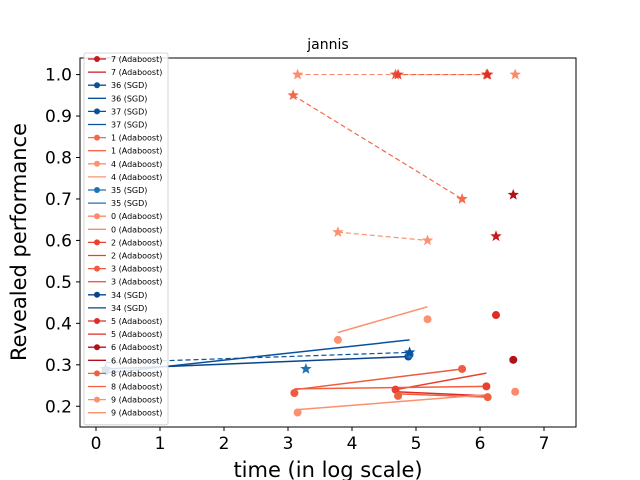 This screenshot has height=480, width=640. I want to click on x-tick-label: 1, so click(160, 444).